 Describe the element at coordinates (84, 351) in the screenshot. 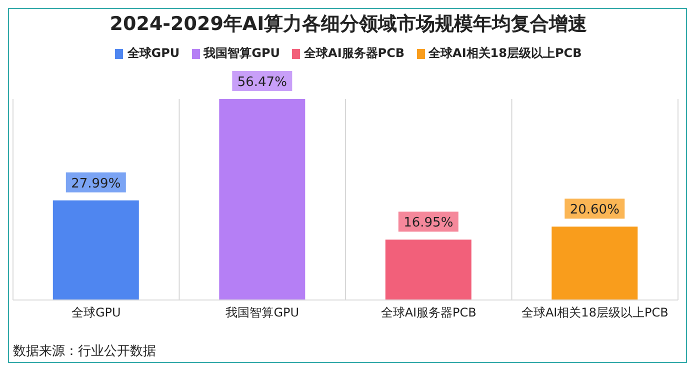

I see `source-note: 数据来源：行业公开数据` at that location.